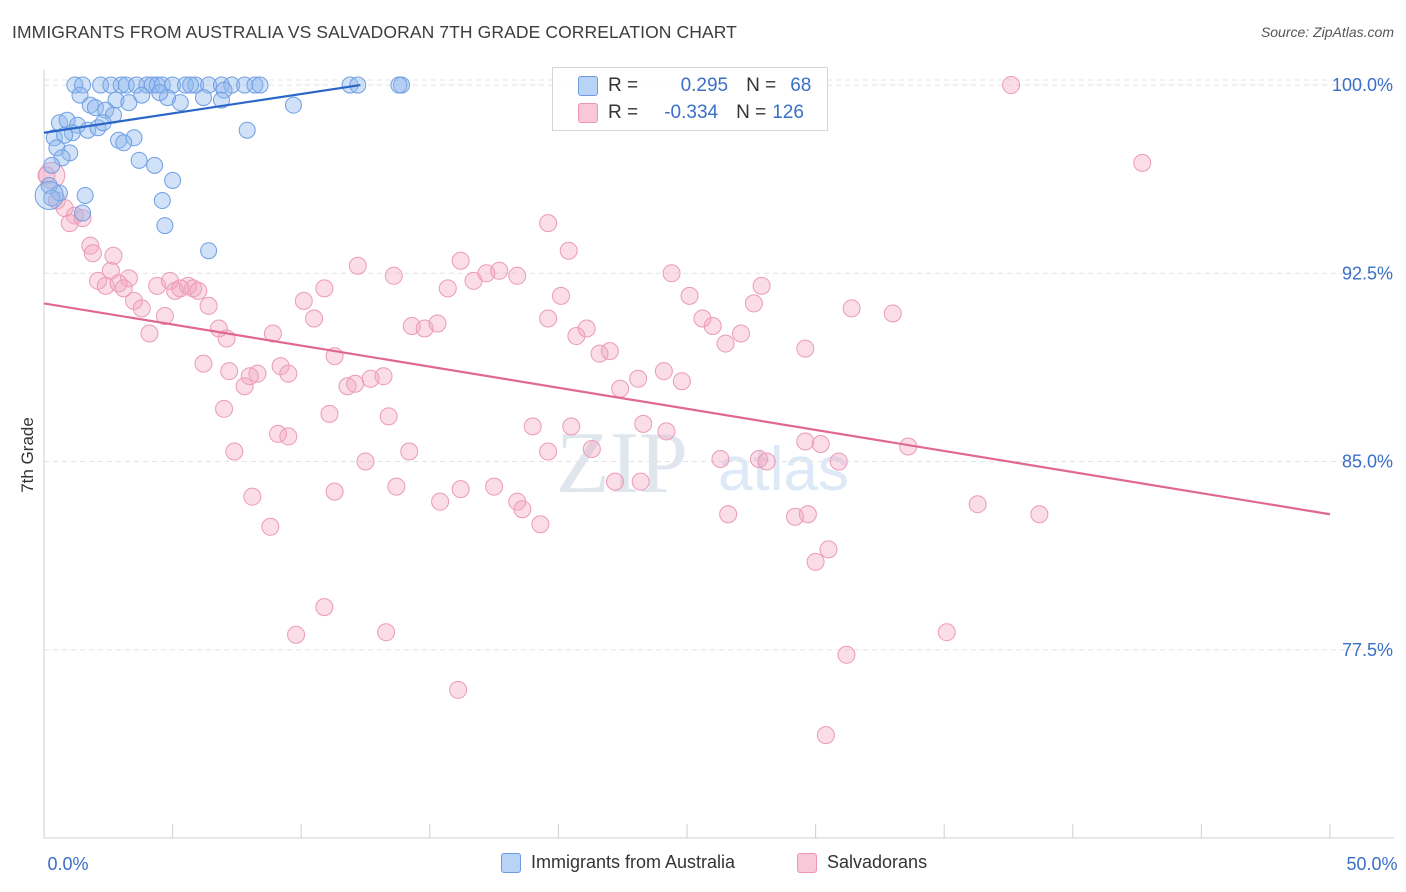 The image size is (1406, 892). I want to click on r-label: R =, so click(623, 85).